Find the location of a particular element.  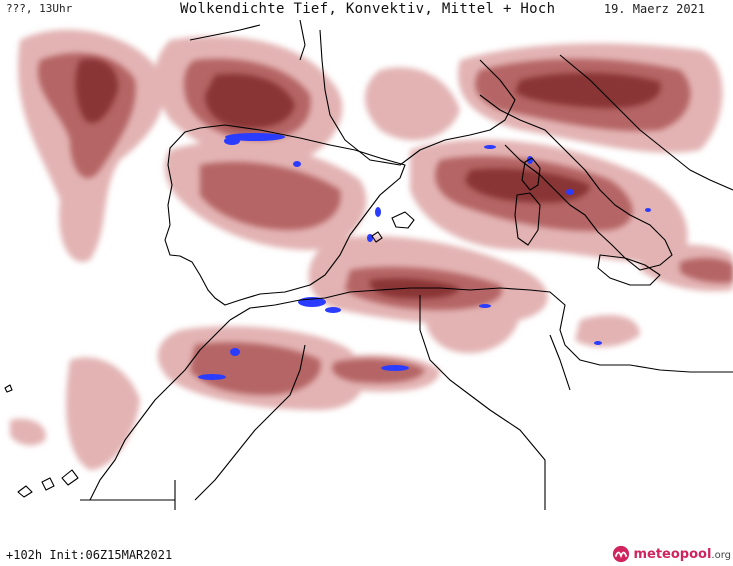

brand-name-text: meteopool is located at coordinates (672, 554).